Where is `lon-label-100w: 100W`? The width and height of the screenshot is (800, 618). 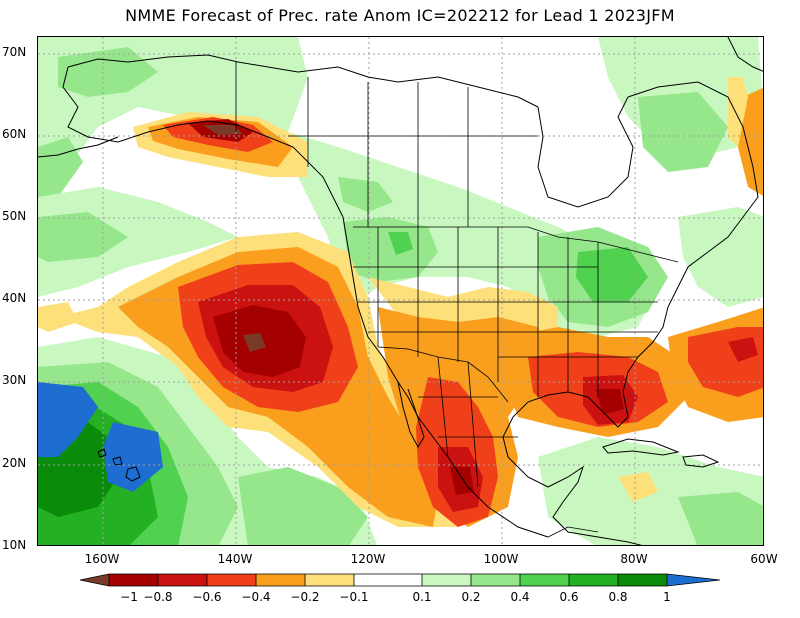
lon-label-100w: 100W is located at coordinates (501, 559).